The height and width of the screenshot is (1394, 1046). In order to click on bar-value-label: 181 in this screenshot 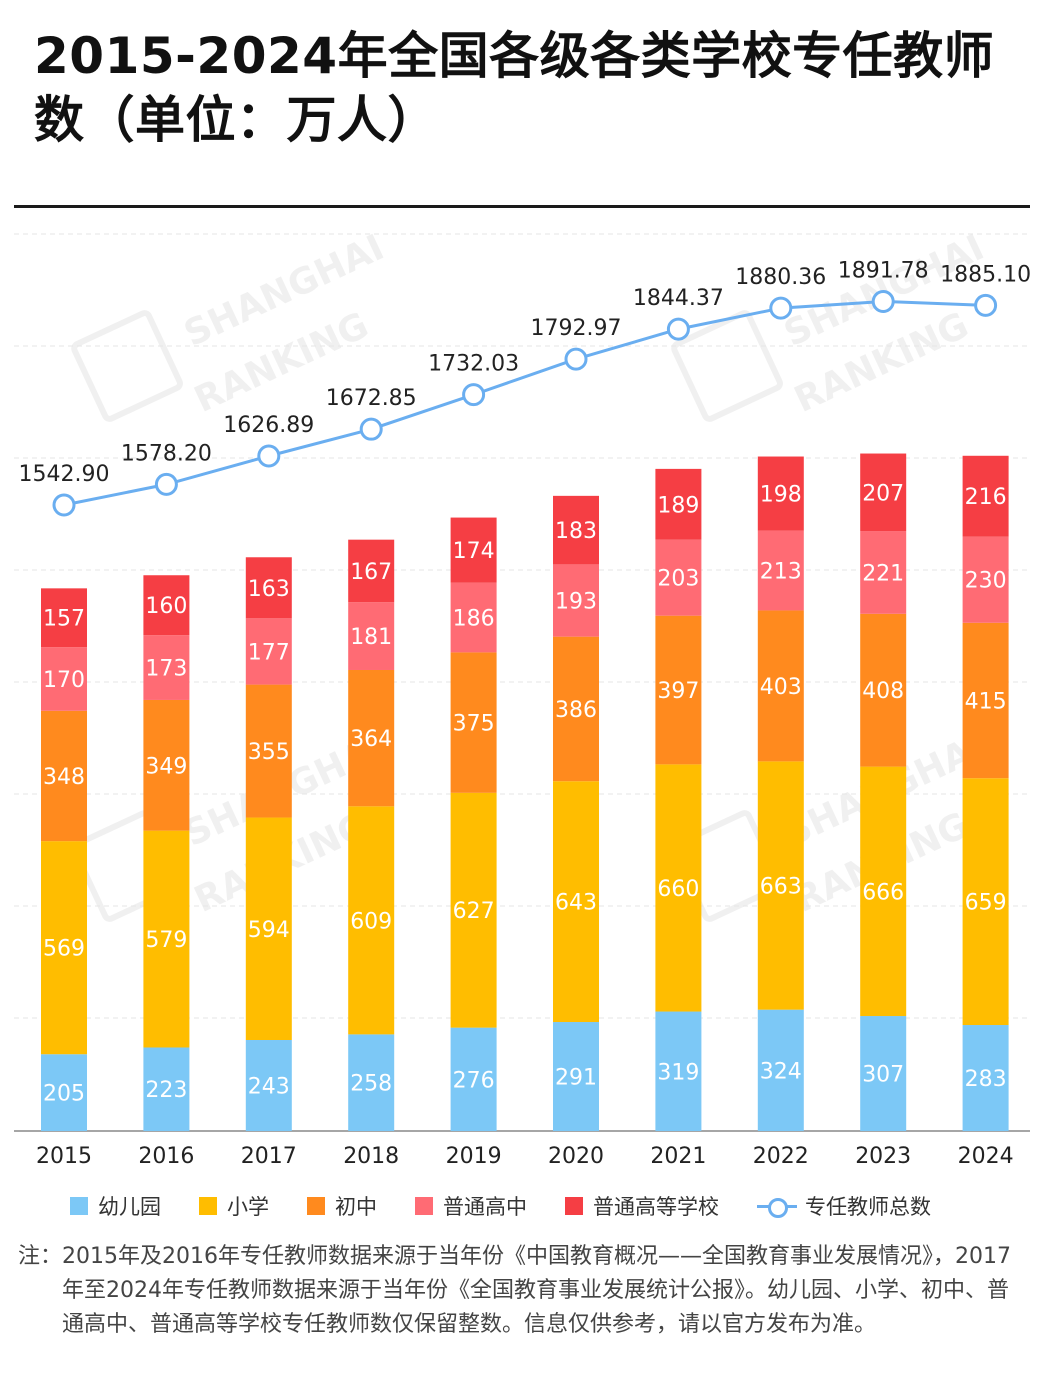, I will do `click(371, 637)`.